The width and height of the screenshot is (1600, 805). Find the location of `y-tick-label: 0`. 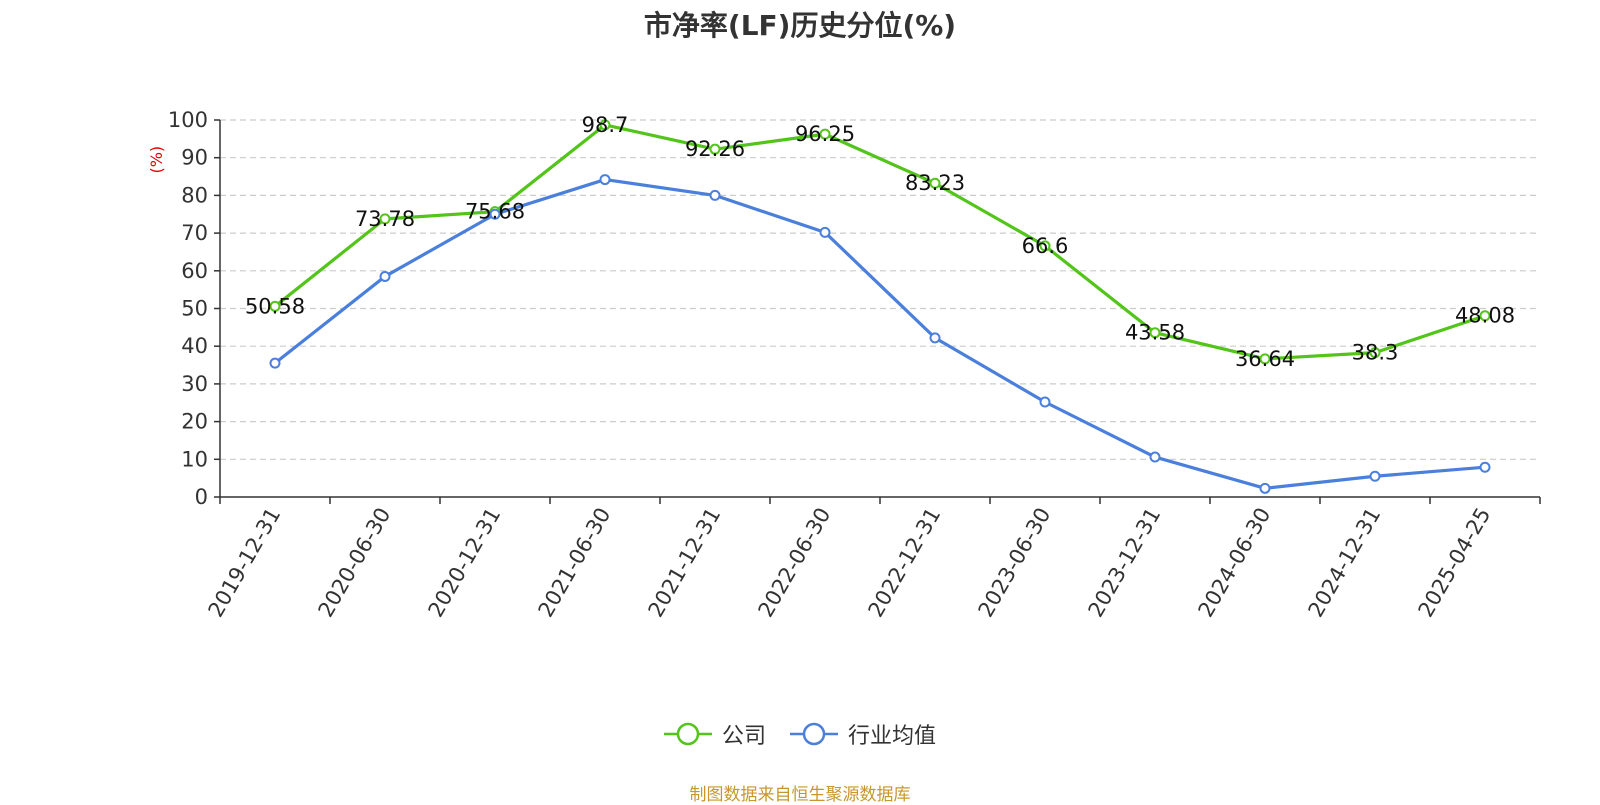

y-tick-label: 0 is located at coordinates (201, 497).